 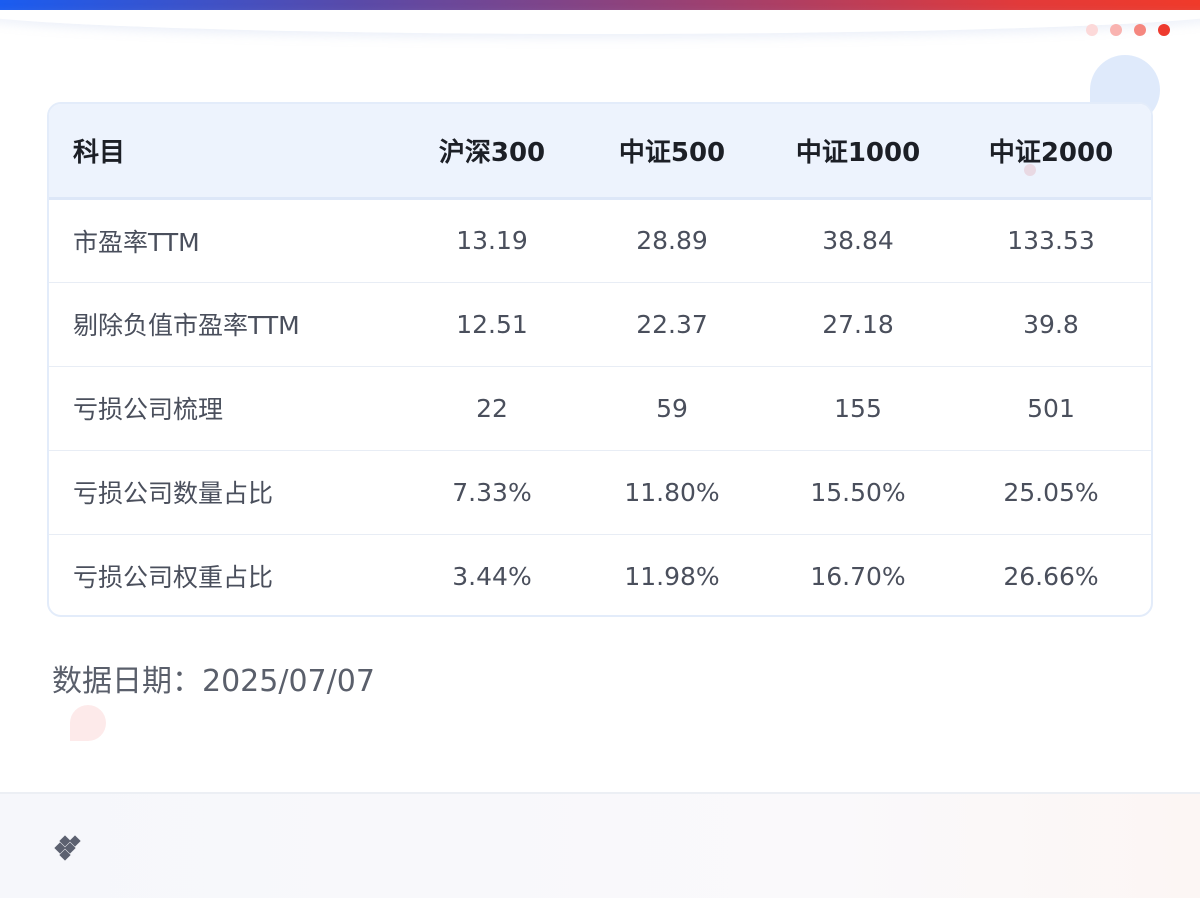 I want to click on table-cell: 11.80%, so click(x=672, y=492).